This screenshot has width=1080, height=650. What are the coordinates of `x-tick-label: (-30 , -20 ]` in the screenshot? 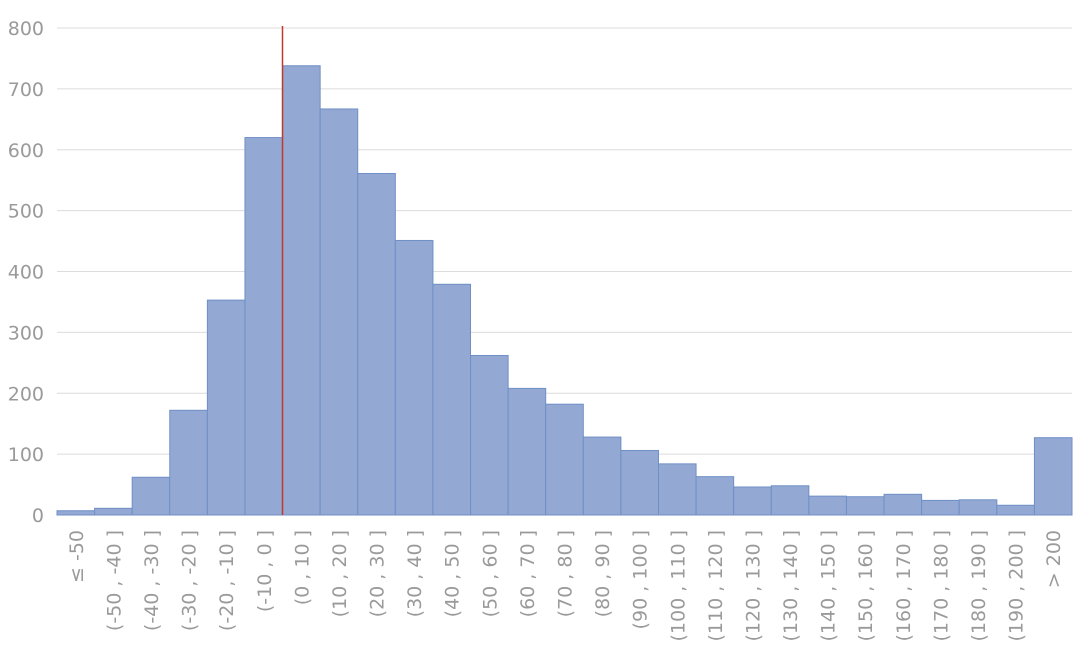 It's located at (190, 580).